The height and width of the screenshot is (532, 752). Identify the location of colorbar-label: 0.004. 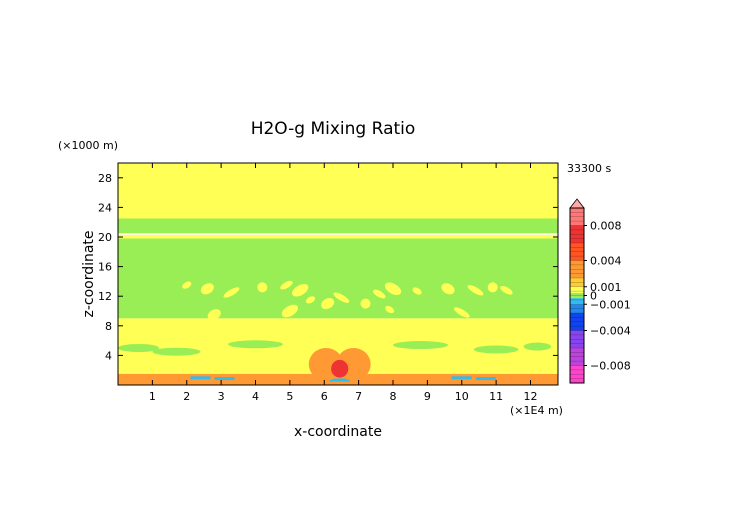
(606, 261).